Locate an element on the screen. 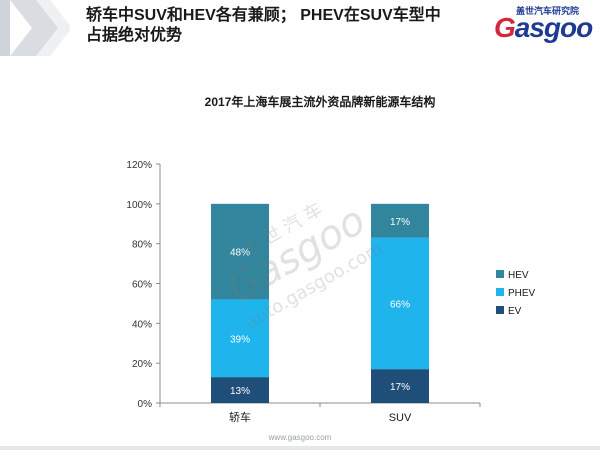 The height and width of the screenshot is (455, 600). legend-label: HEV is located at coordinates (518, 275).